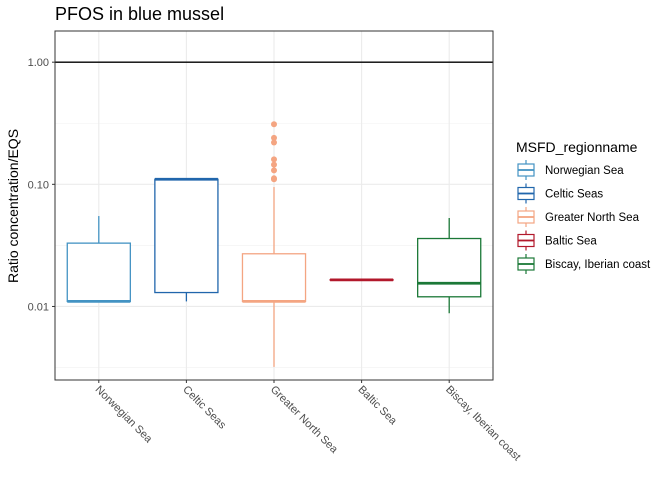  I want to click on x-tick-label: Celtic Seas, so click(204, 408).